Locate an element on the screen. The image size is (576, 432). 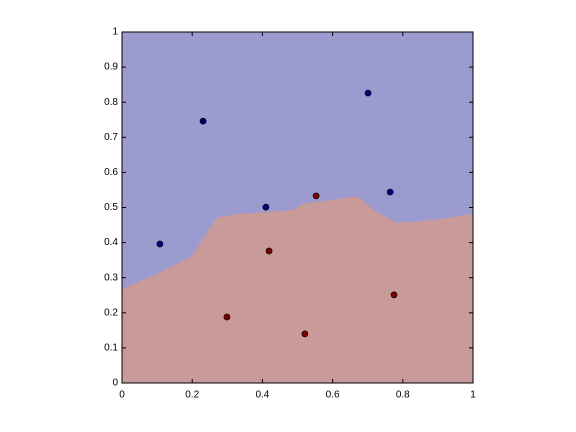
x-tick-label: 0.8 is located at coordinates (403, 395).